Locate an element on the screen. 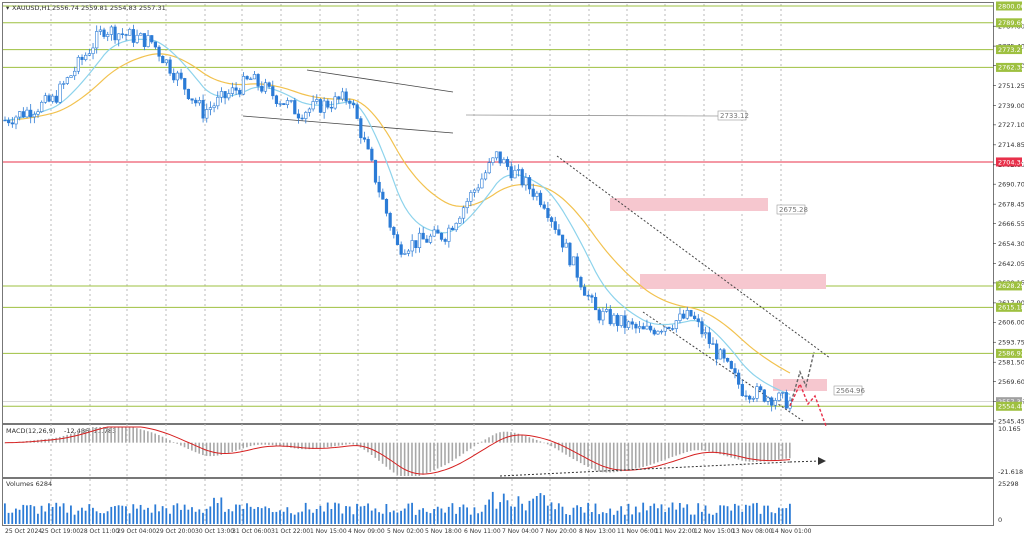  callout-2564: 2564.96 is located at coordinates (850, 391).